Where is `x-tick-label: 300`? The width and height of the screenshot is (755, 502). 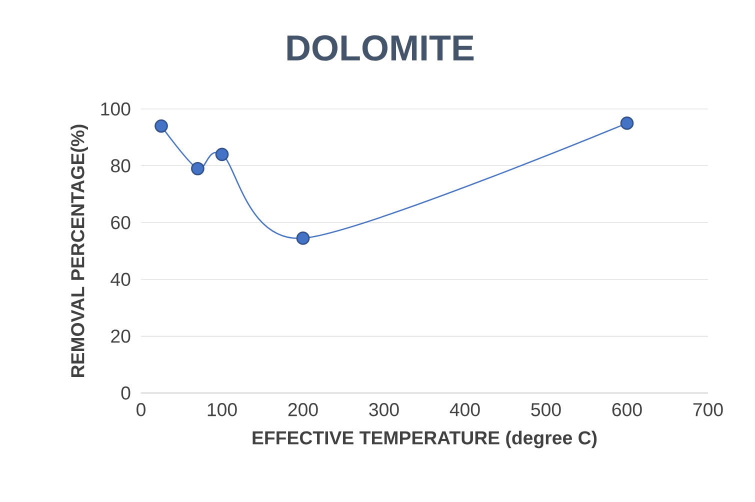
x-tick-label: 300 is located at coordinates (384, 409).